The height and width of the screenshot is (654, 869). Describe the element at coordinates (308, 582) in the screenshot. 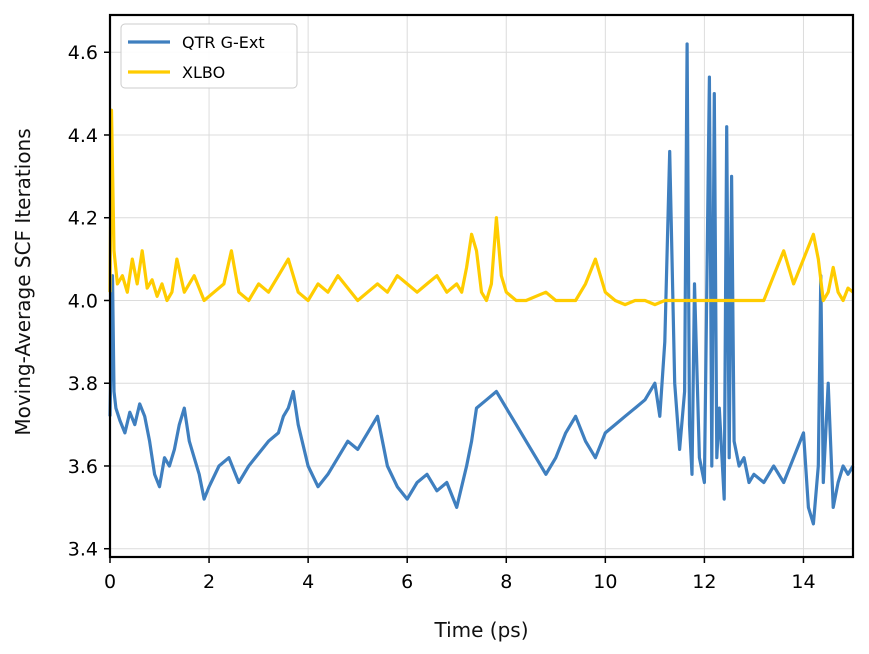

I see `x-tick-label: 4` at that location.